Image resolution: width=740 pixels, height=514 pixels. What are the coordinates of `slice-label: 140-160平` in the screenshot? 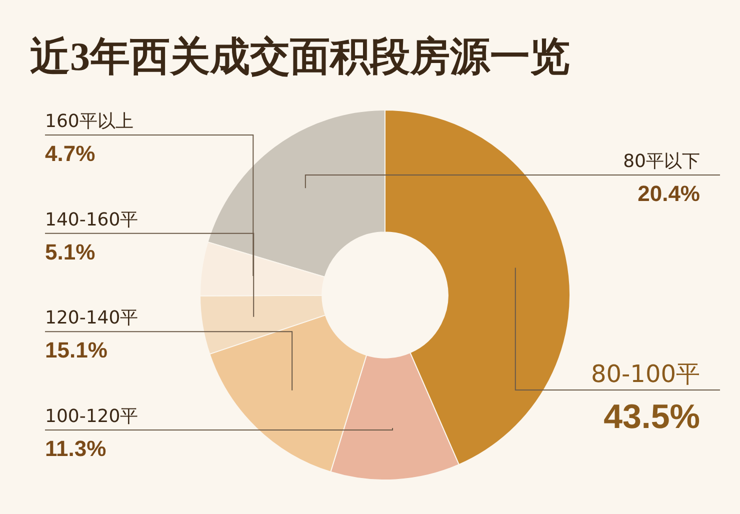 It's located at (91, 219).